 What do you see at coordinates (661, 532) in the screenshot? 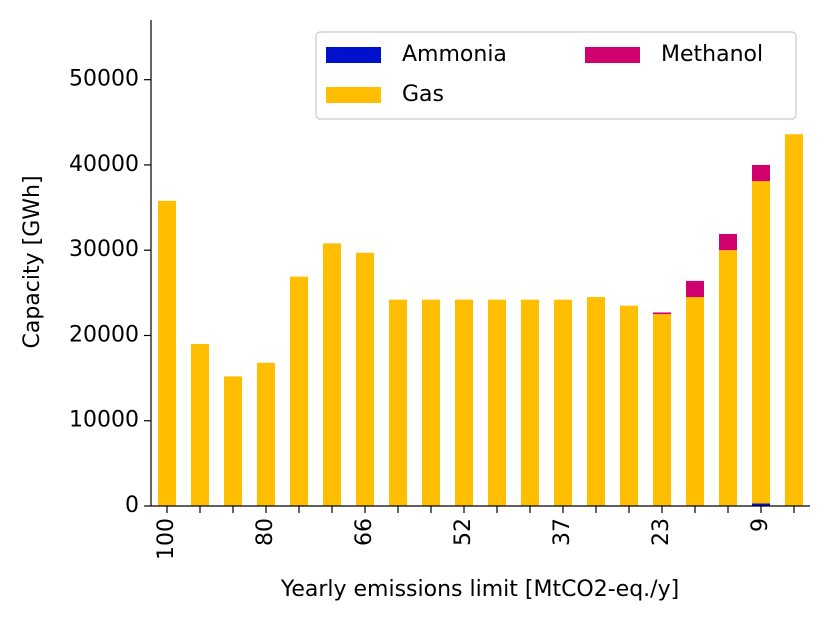
I see `x-tick-label: 23` at bounding box center [661, 532].